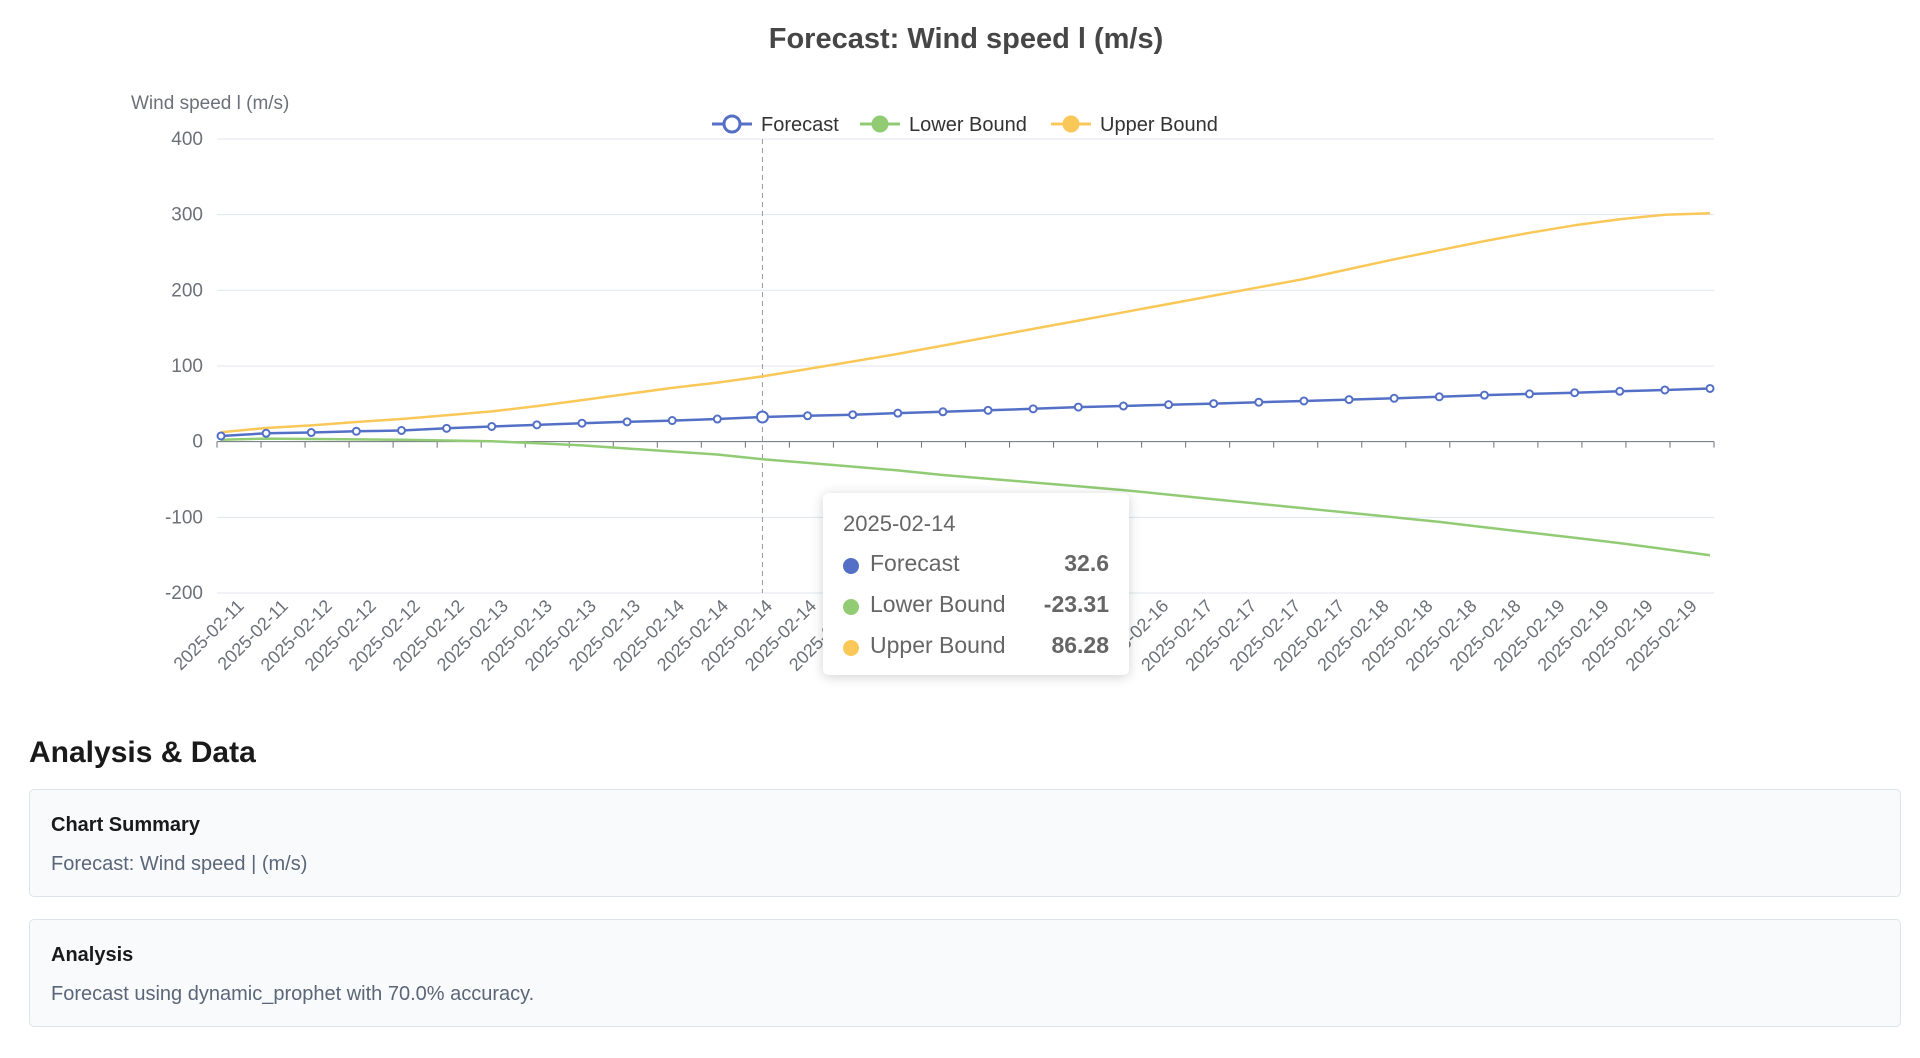 This screenshot has height=1058, width=1920. What do you see at coordinates (976, 565) in the screenshot?
I see `tooltip-row-forecast: Forecast 32.6` at bounding box center [976, 565].